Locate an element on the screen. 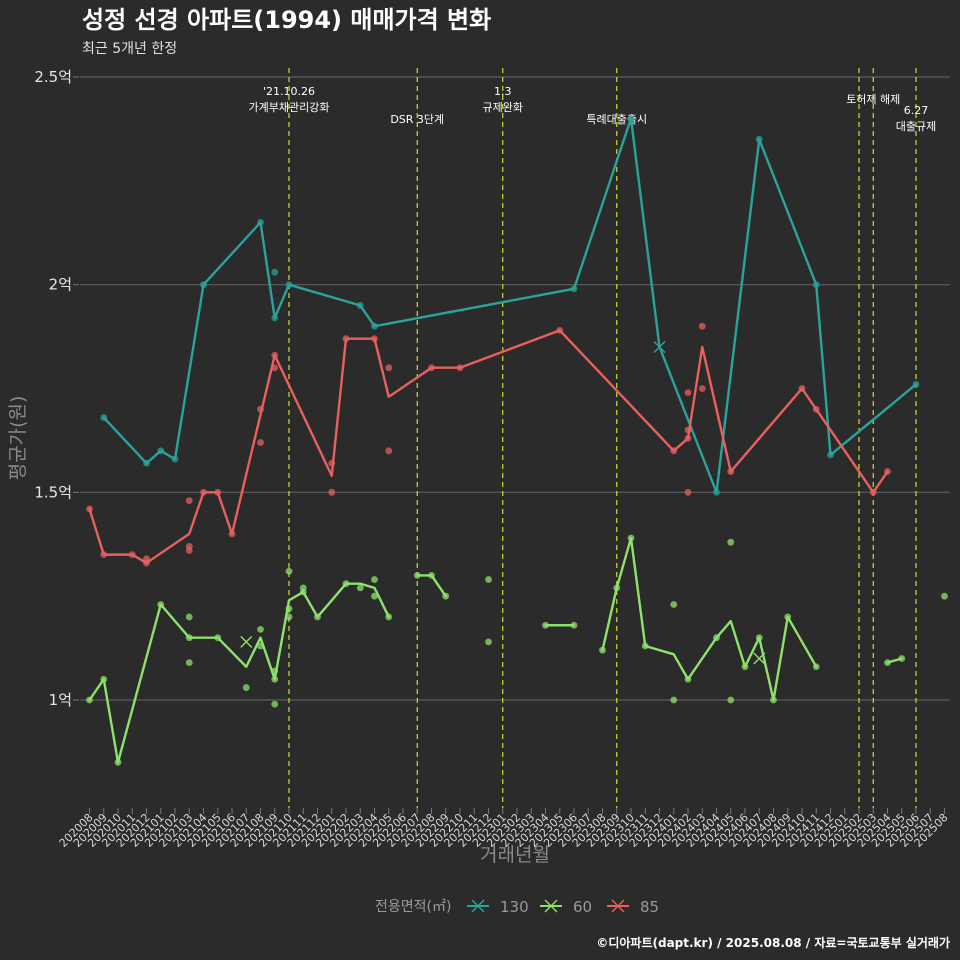 The image size is (960, 960). y-tick-label: 2.5억 is located at coordinates (53, 77).